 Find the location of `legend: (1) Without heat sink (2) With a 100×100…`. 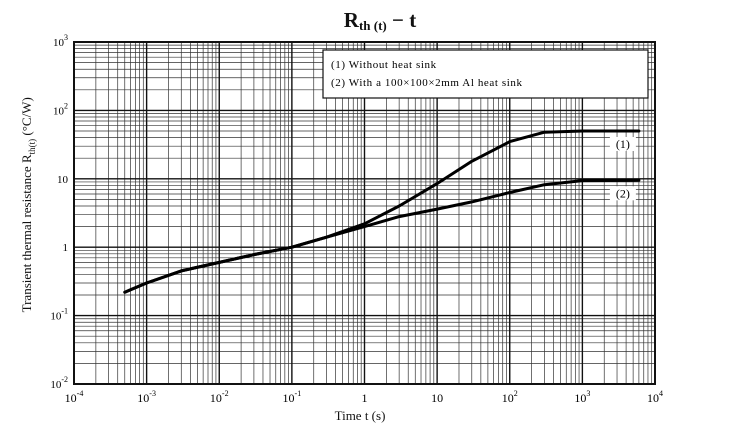

legend: (1) Without heat sink (2) With a 100×100… is located at coordinates (485, 74).